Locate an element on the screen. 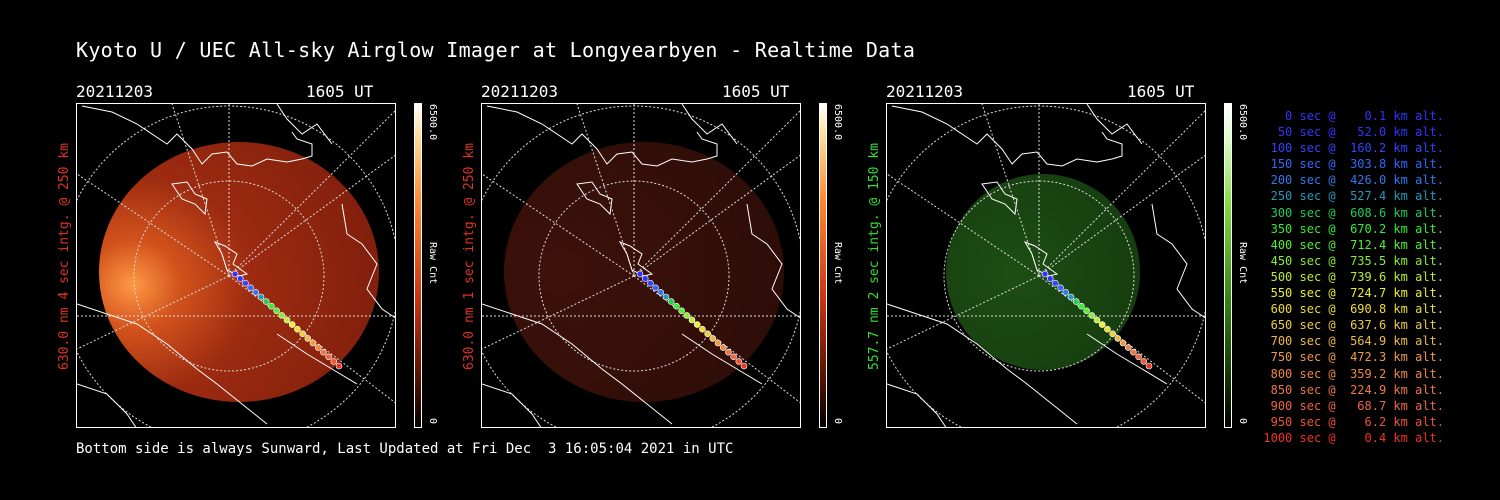  panel-1-colorbar-min: 0 is located at coordinates (432, 421).